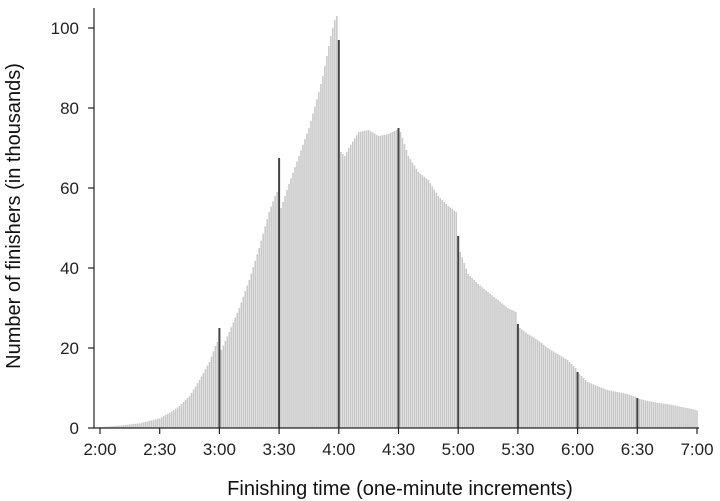 Image resolution: width=720 pixels, height=501 pixels. I want to click on y-tick-label: 100, so click(65, 28).